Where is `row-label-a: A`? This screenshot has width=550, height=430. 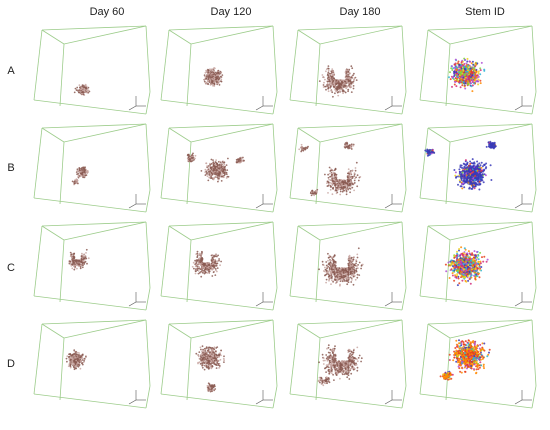 row-label-a: A is located at coordinates (11, 71).